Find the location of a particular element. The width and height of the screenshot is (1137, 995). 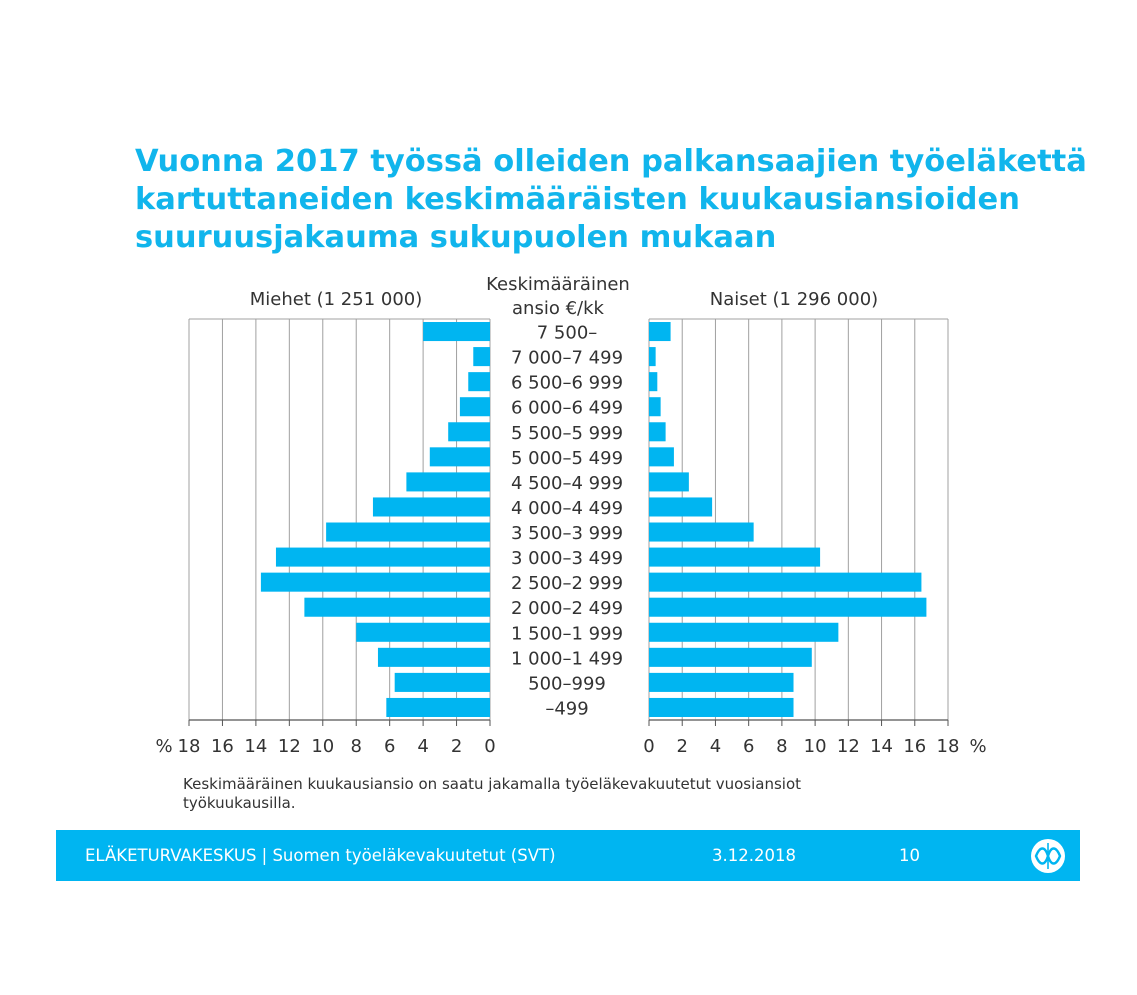

category-label: 500–999 is located at coordinates (567, 683).